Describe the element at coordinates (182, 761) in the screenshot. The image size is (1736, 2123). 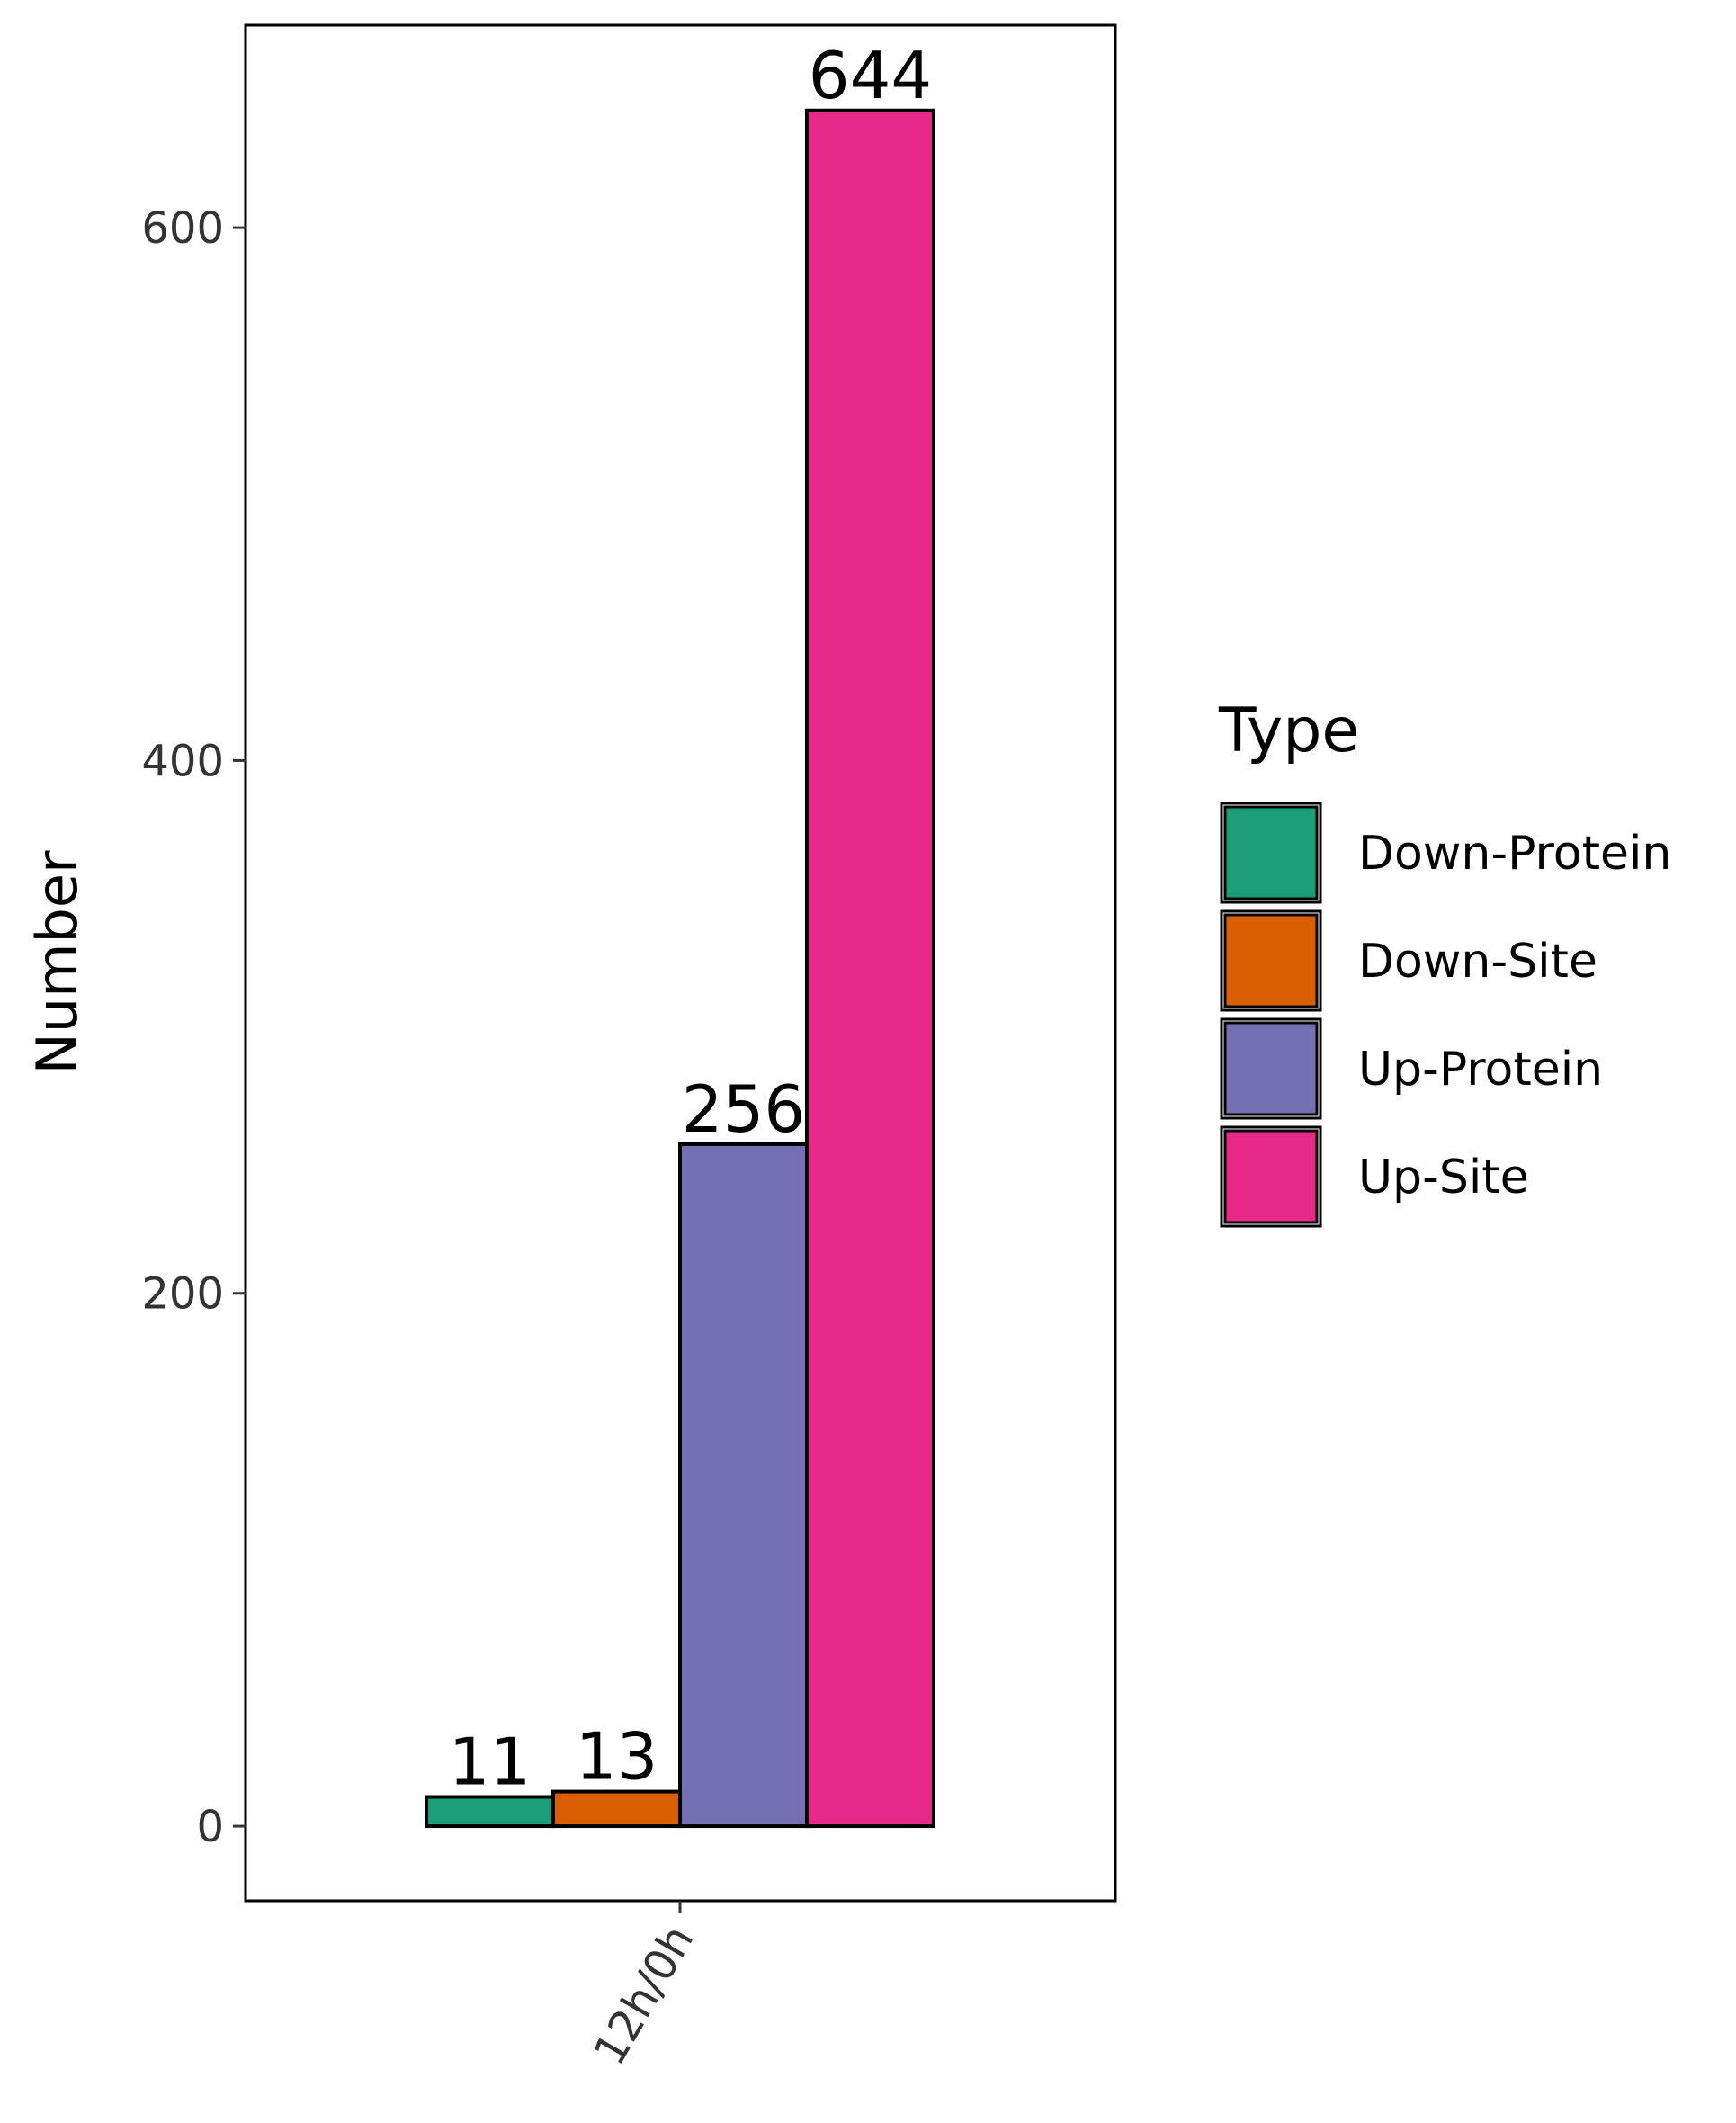
I see `y-tick-label: 400` at that location.